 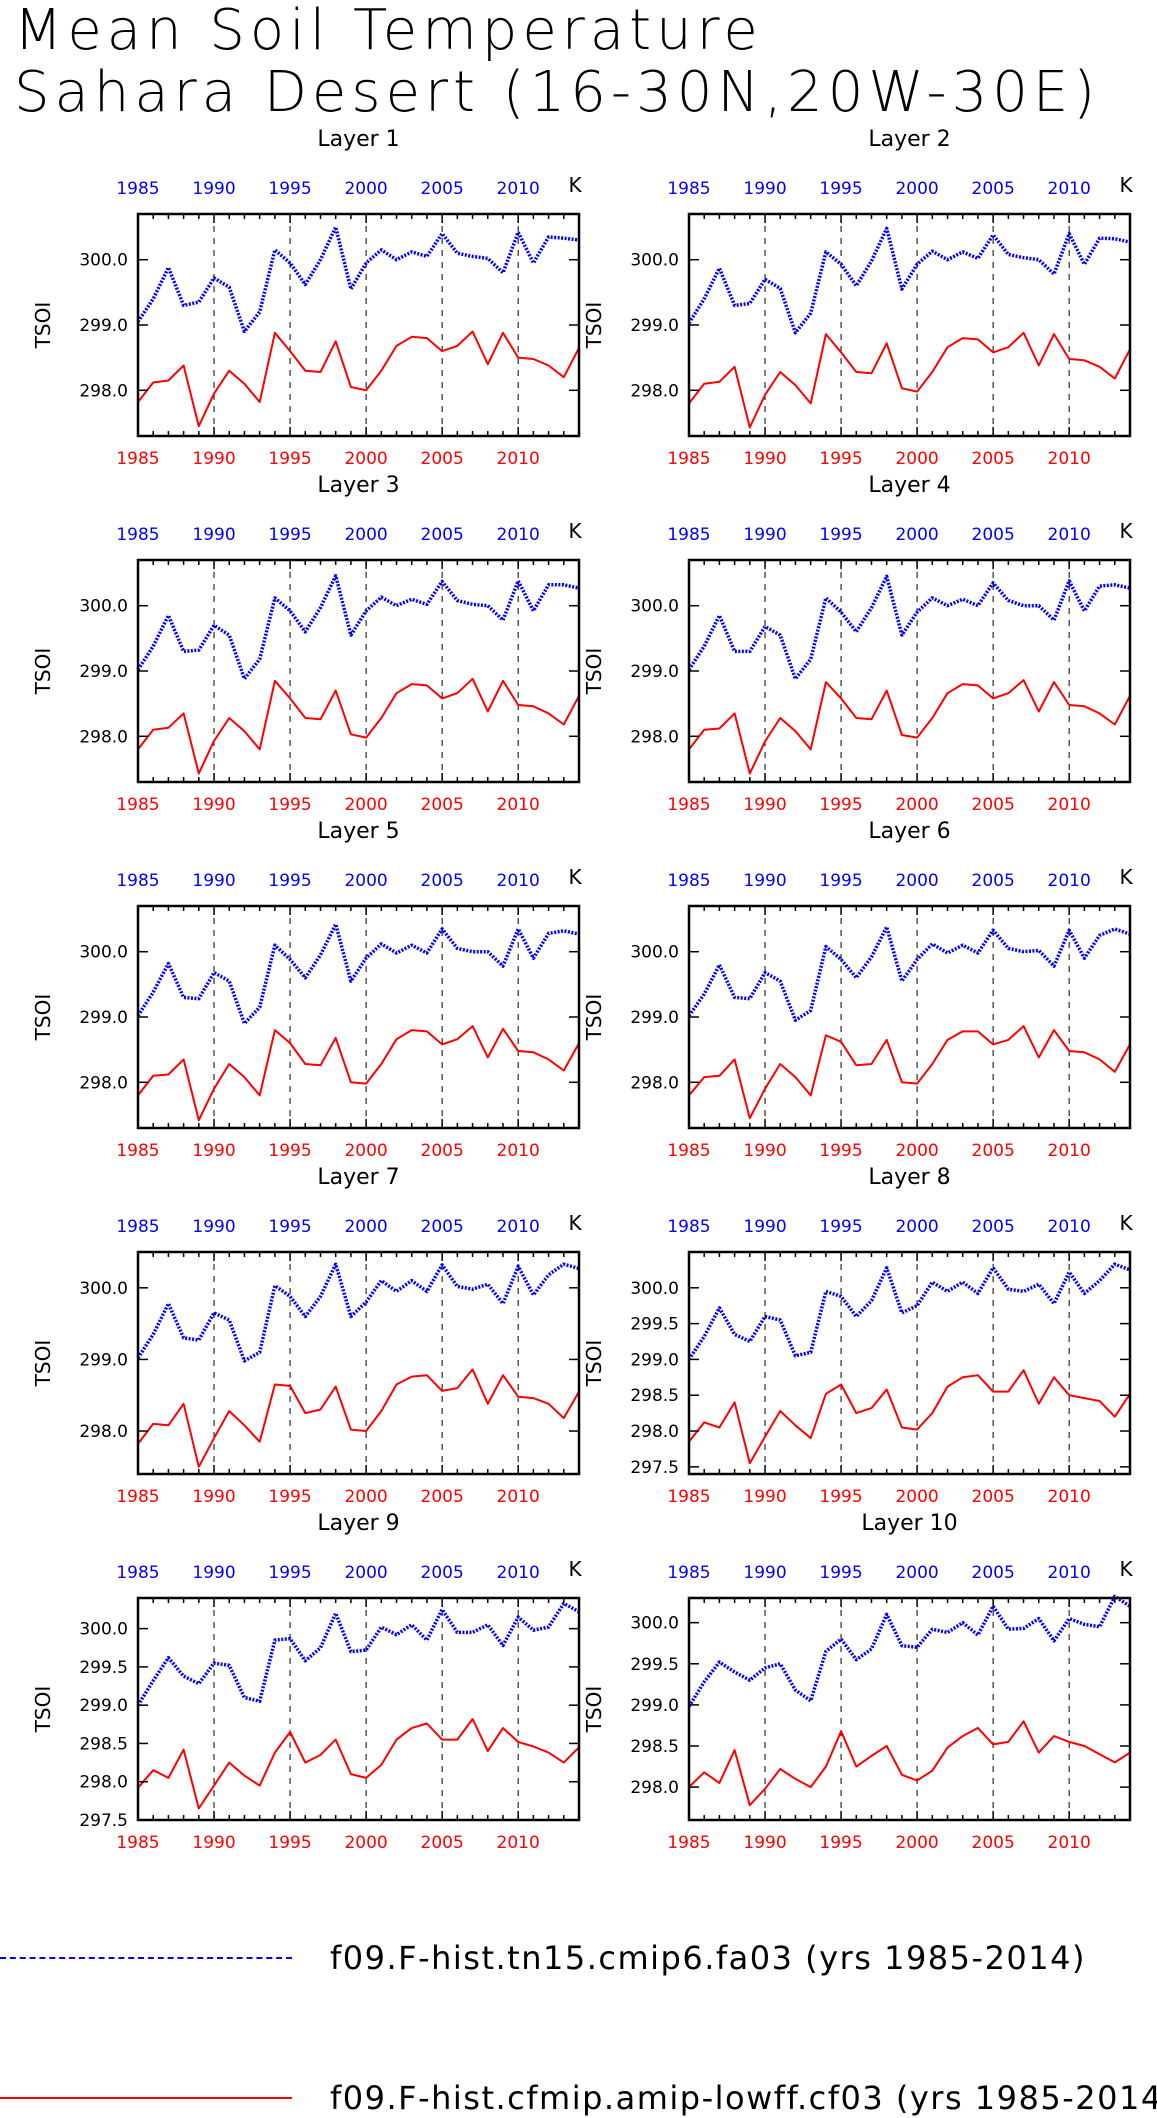 I want to click on panel-title: Layer 3, so click(x=358, y=485).